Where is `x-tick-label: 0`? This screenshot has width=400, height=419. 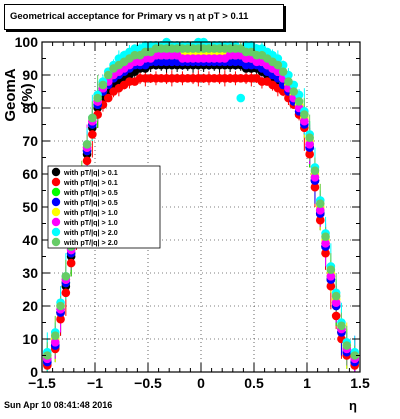 x-tick-label: 0 is located at coordinates (201, 383).